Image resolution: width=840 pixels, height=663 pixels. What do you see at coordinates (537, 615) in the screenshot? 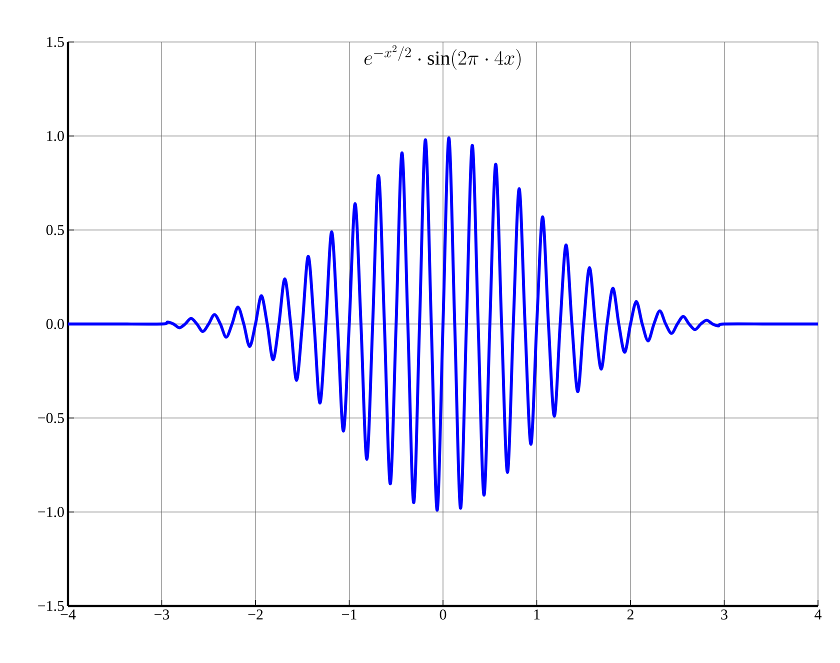
I see `x-tick-label: 1` at bounding box center [537, 615].